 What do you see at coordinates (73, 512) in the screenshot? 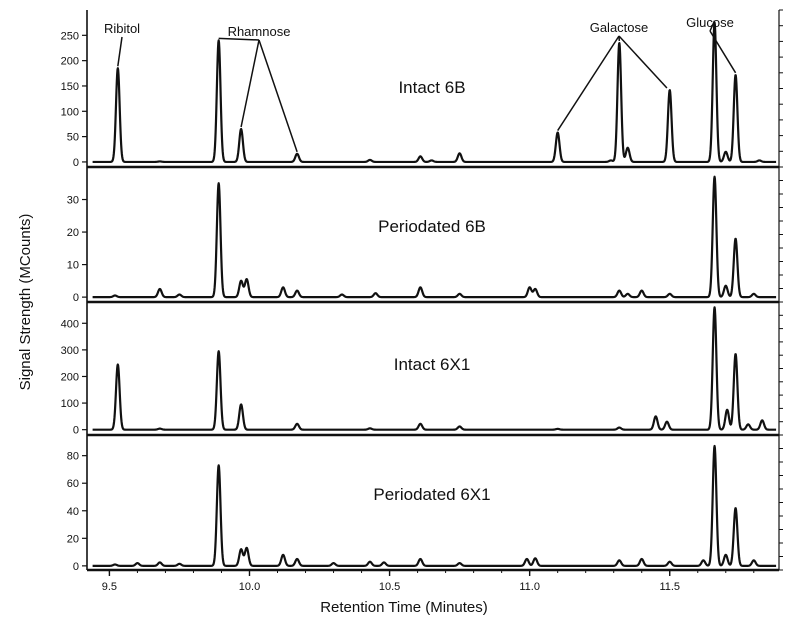
I see `y-tick-label: 40` at bounding box center [73, 512].